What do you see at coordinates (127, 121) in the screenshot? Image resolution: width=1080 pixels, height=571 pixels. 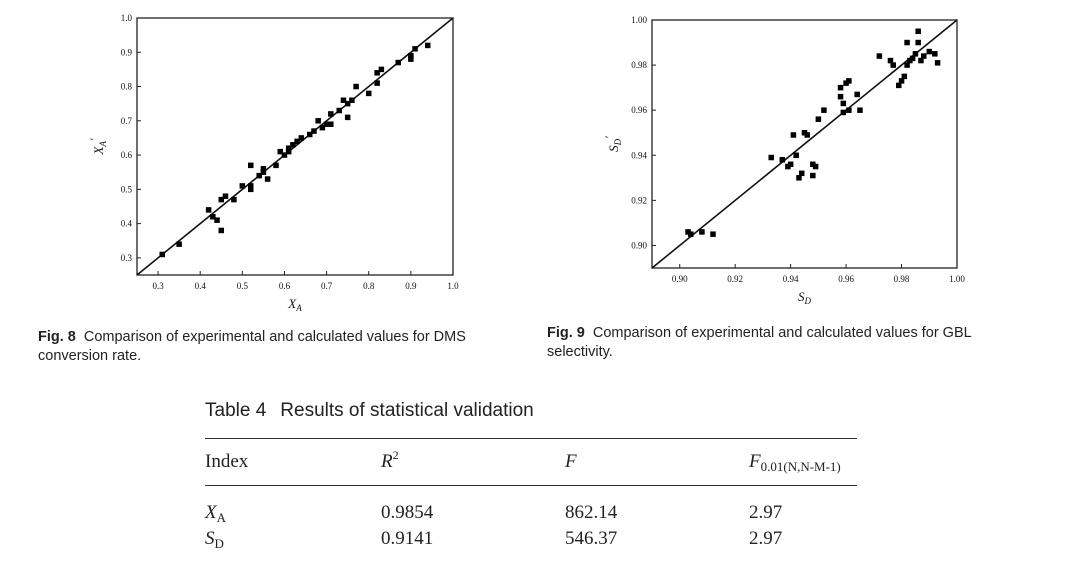 I see `fig8-y-tick-label: 0.7` at bounding box center [127, 121].